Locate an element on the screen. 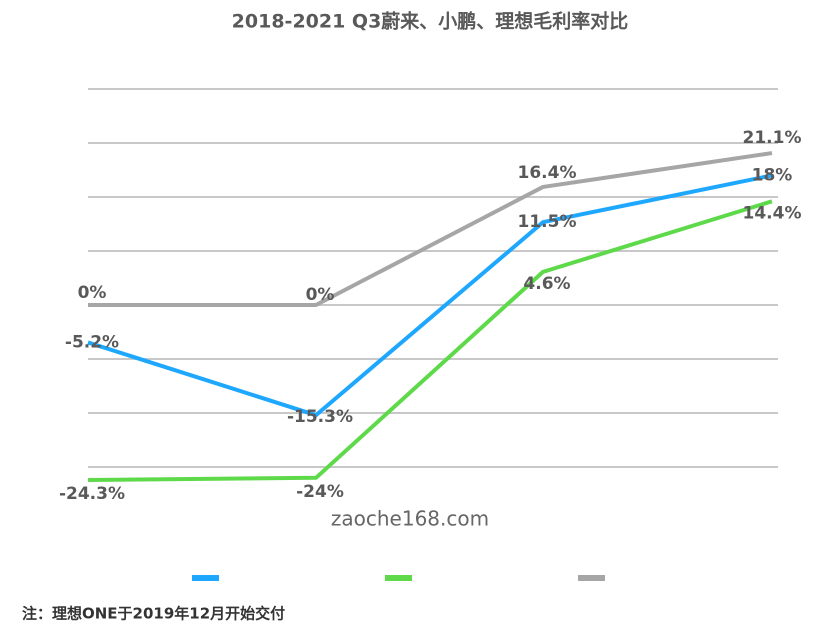 Image resolution: width=820 pixels, height=635 pixels. watermark: zaoche168.com is located at coordinates (410, 519).